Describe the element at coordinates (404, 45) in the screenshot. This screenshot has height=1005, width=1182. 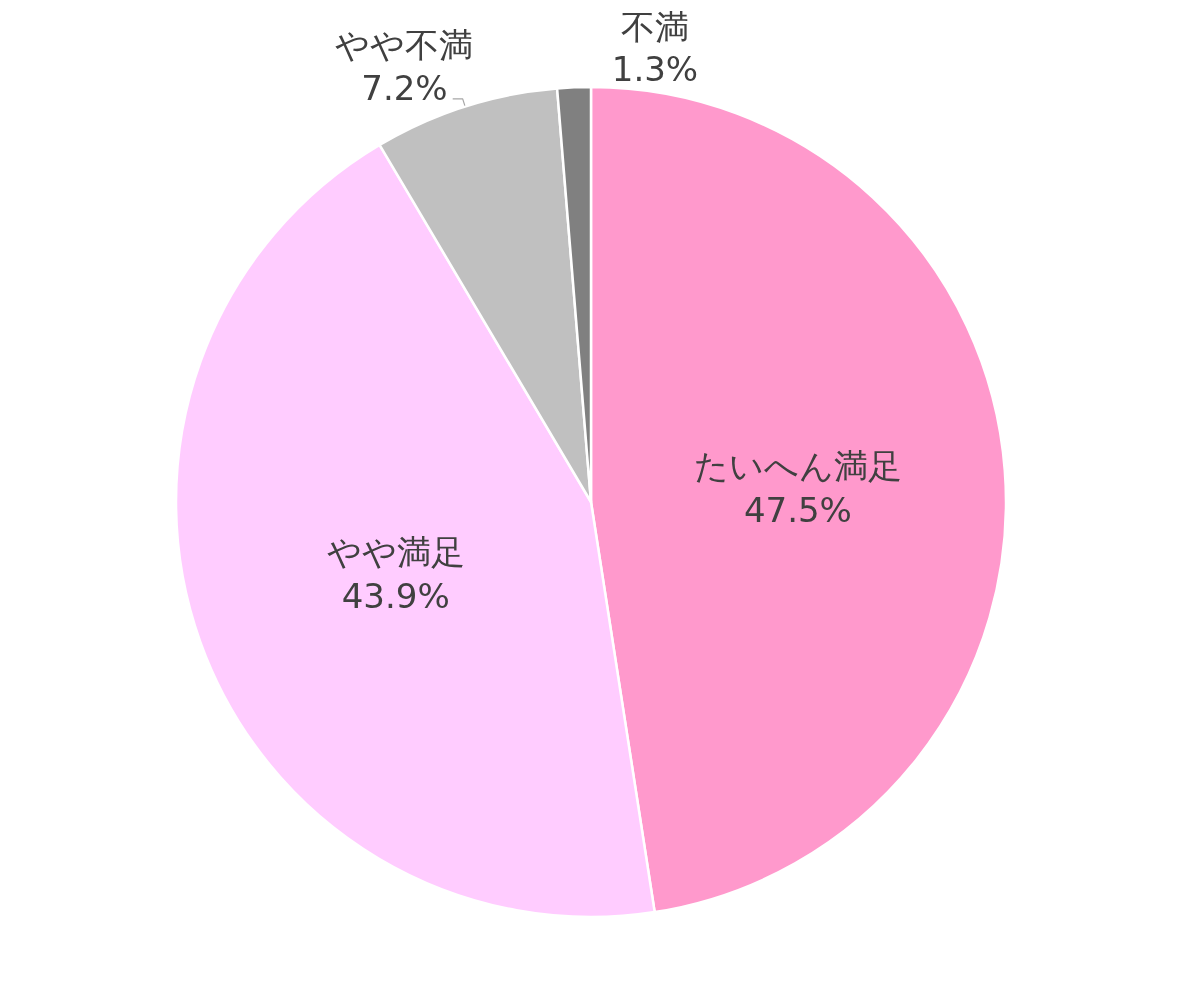
I see `slice-label: やや不満` at that location.